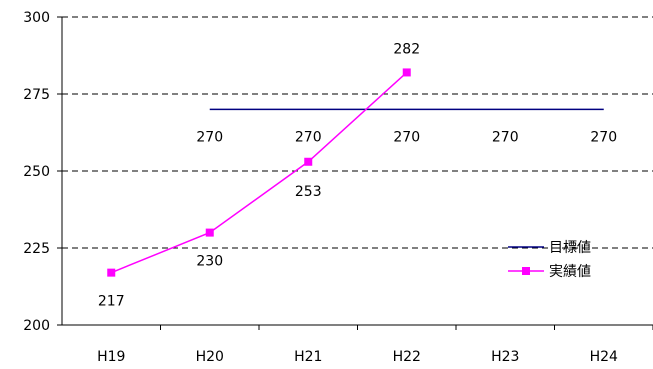  Describe the element at coordinates (505, 357) in the screenshot. I see `x-tick-label: H23` at that location.